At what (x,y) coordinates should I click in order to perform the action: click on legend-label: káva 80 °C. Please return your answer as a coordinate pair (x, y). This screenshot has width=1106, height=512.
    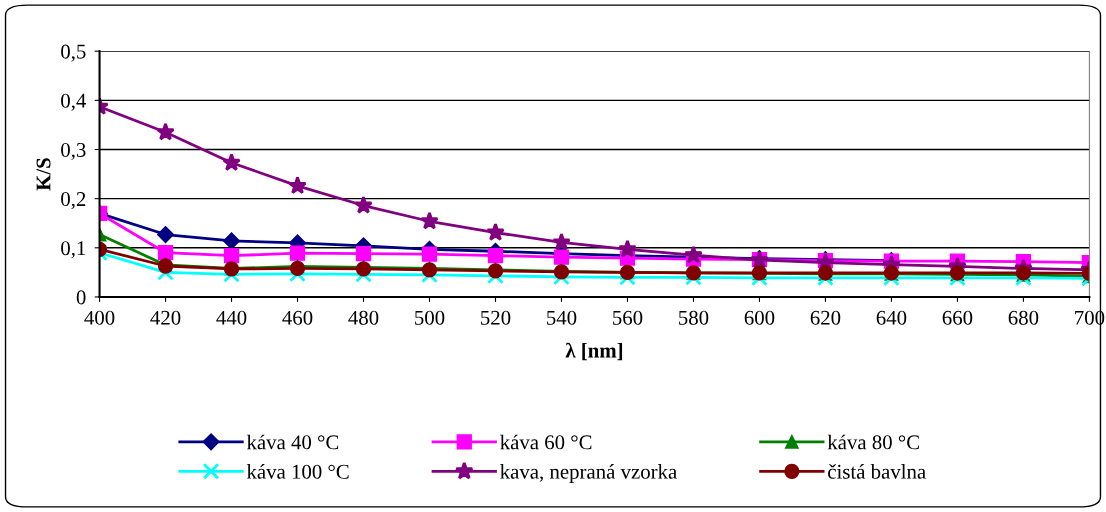
    Looking at the image, I should click on (873, 442).